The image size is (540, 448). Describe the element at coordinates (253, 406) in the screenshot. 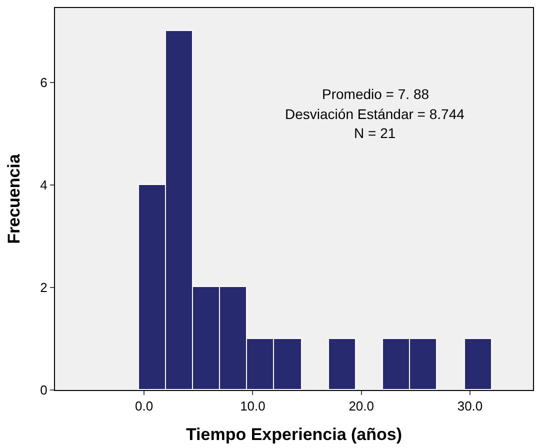

I see `x-tick-label: 10.0` at that location.